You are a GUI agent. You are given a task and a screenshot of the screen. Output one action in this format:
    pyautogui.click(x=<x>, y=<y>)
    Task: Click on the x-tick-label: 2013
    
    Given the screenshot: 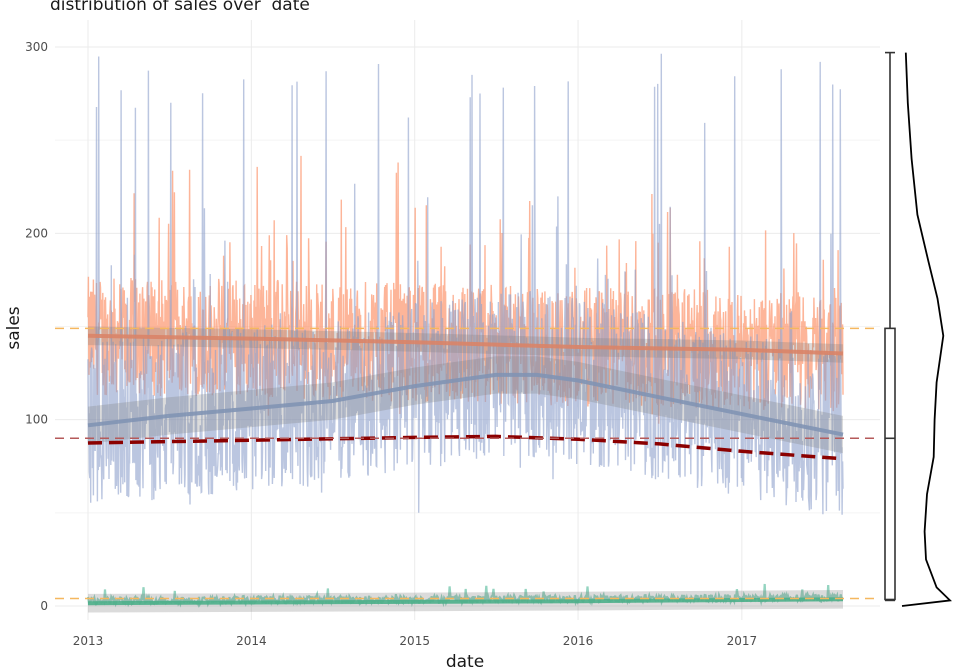 What is the action you would take?
    pyautogui.click(x=88, y=641)
    